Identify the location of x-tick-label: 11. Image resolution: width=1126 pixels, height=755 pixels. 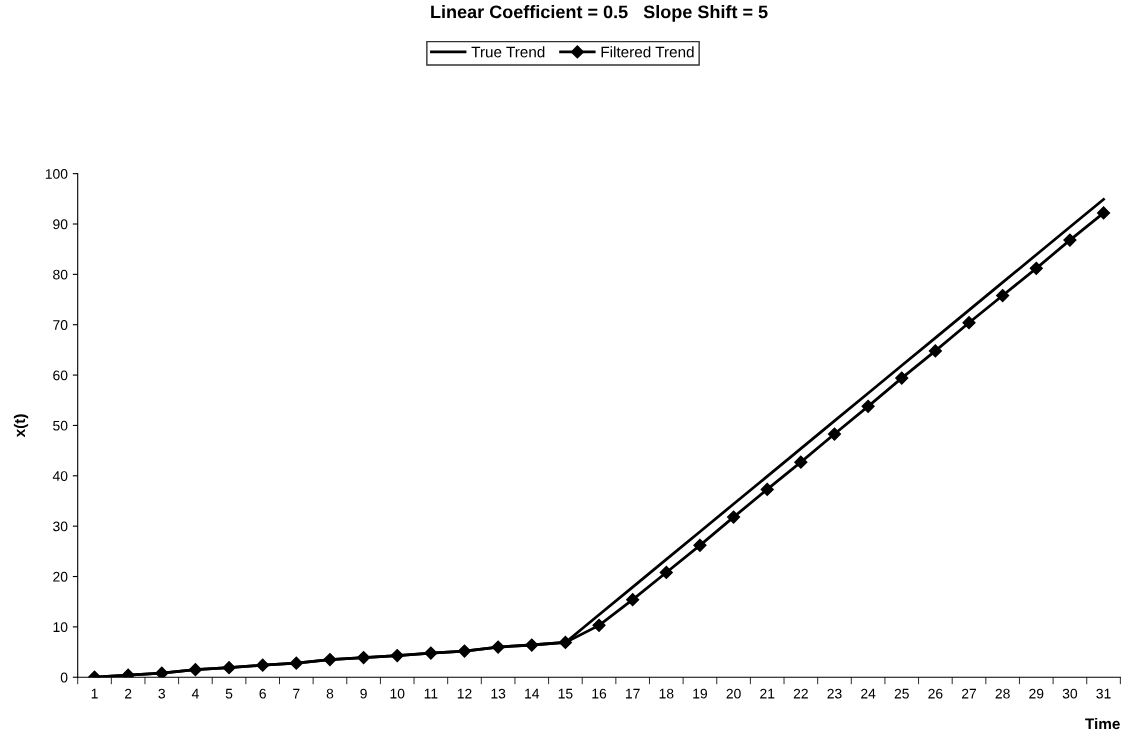
(431, 693).